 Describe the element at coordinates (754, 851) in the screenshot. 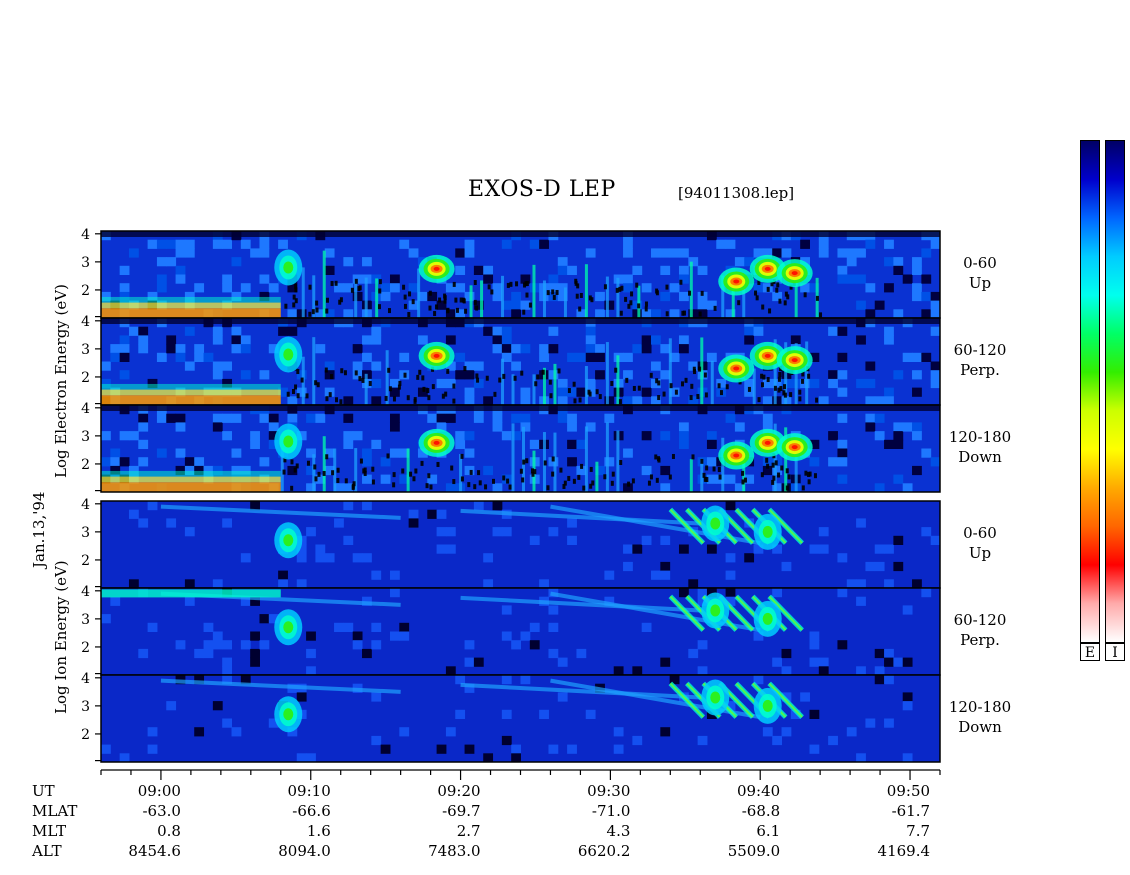

I see `ephemeris-value: 5509.0` at that location.